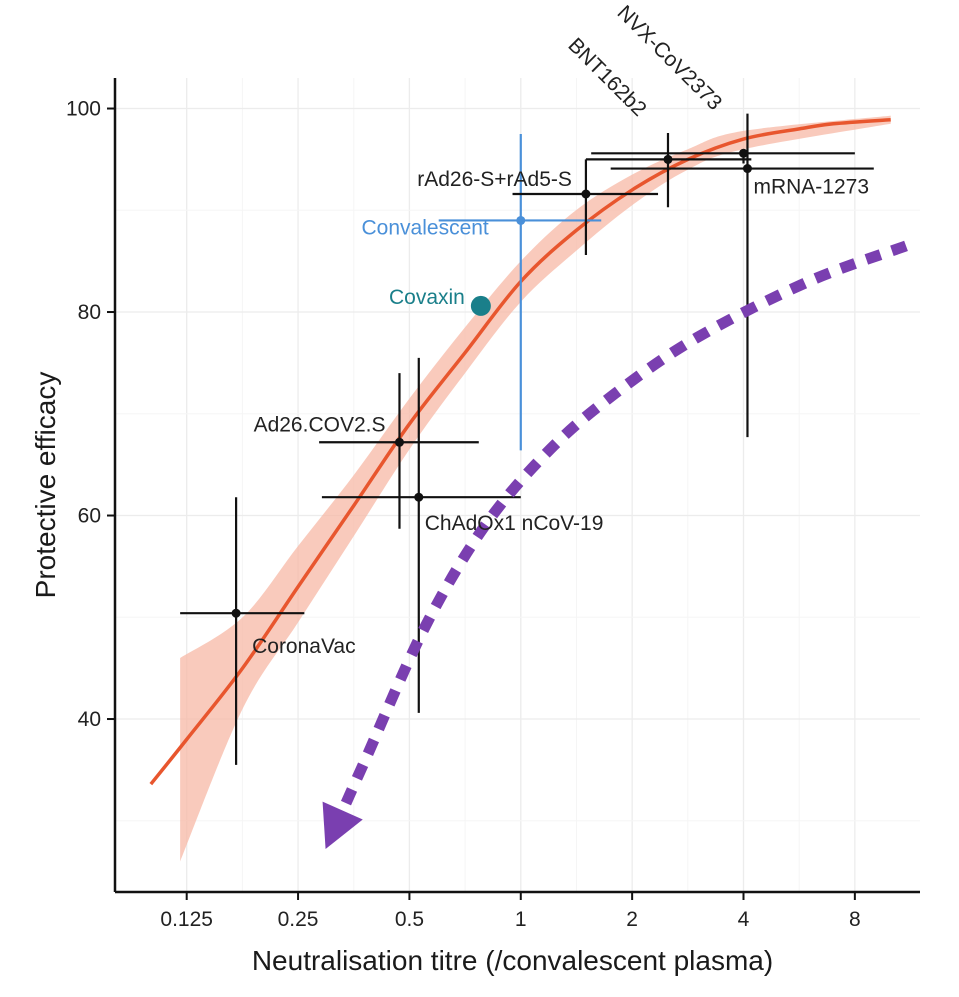 The width and height of the screenshot is (959, 997). What do you see at coordinates (521, 919) in the screenshot?
I see `x-tick-label: 1` at bounding box center [521, 919].